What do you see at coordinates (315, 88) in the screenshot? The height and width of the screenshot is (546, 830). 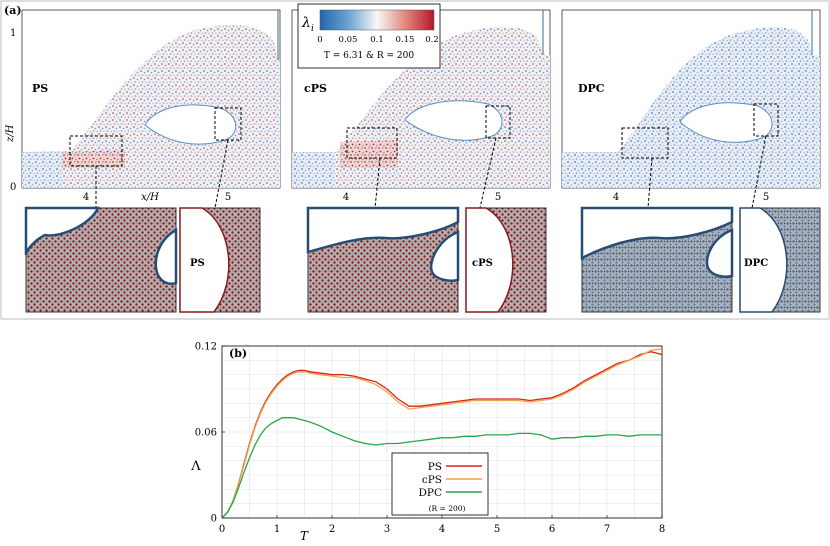 I see `method-label: cPS` at bounding box center [315, 88].